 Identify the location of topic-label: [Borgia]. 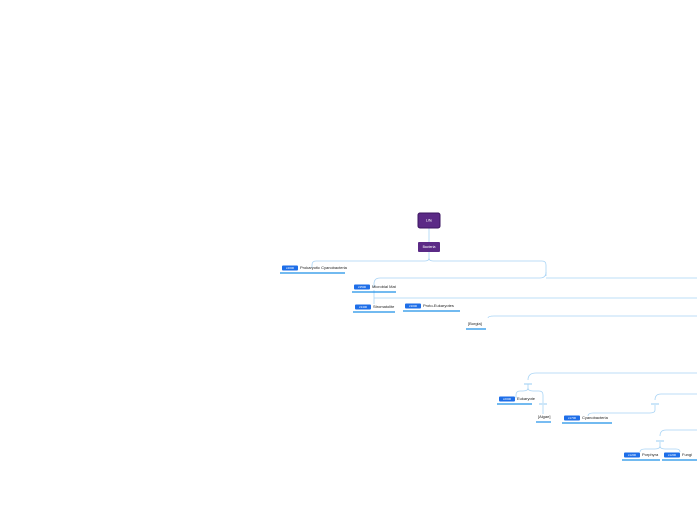
(475, 323).